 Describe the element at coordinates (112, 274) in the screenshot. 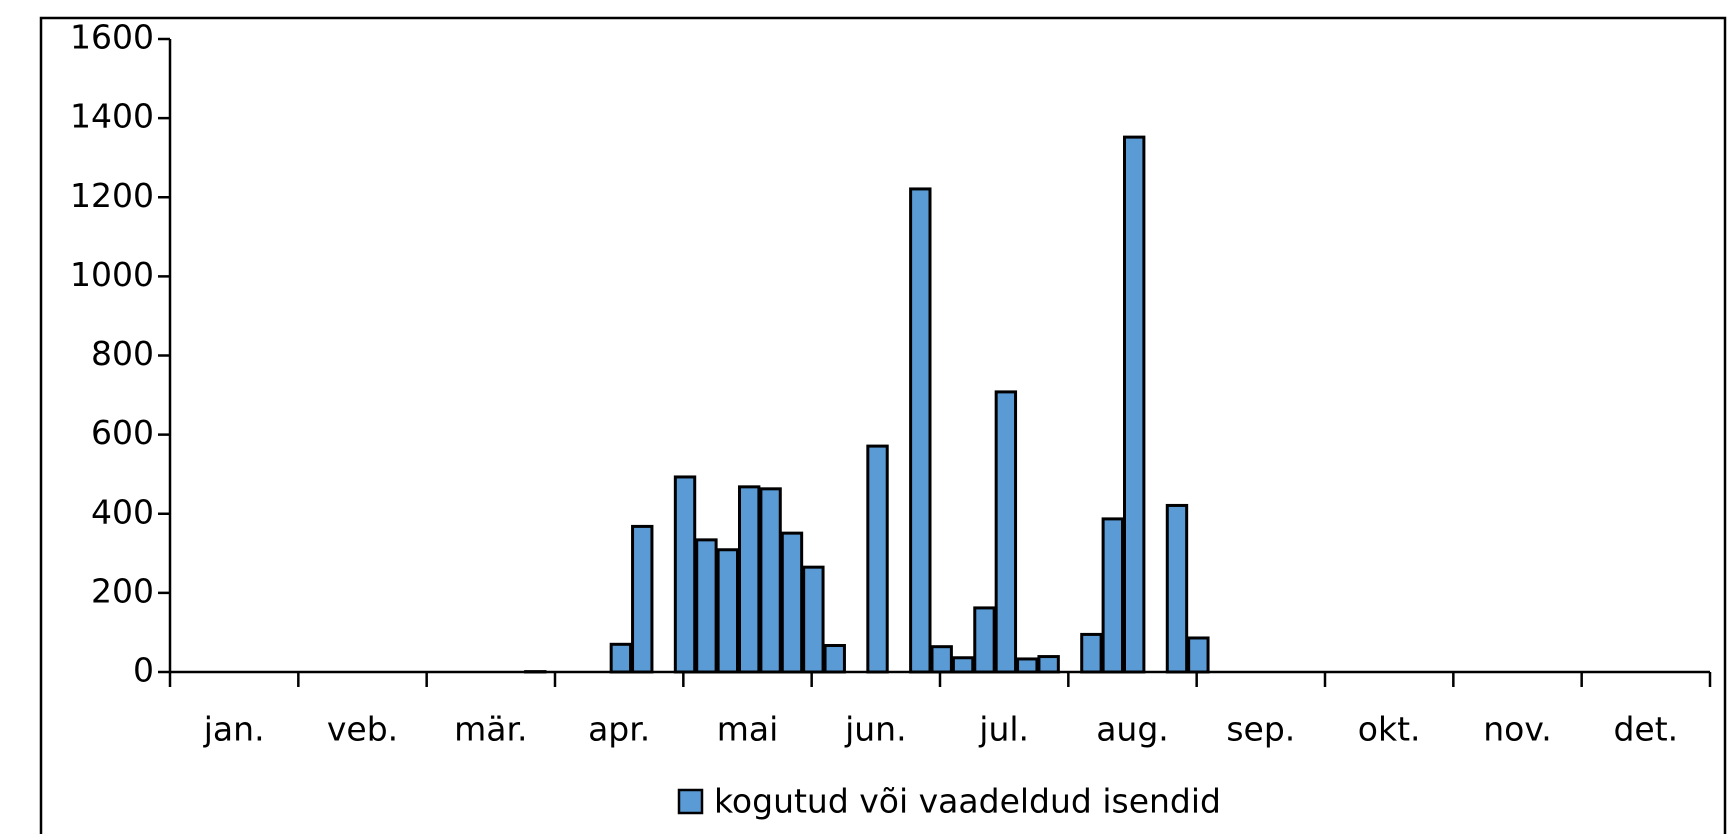

I see `y-tick-label: 1000` at that location.